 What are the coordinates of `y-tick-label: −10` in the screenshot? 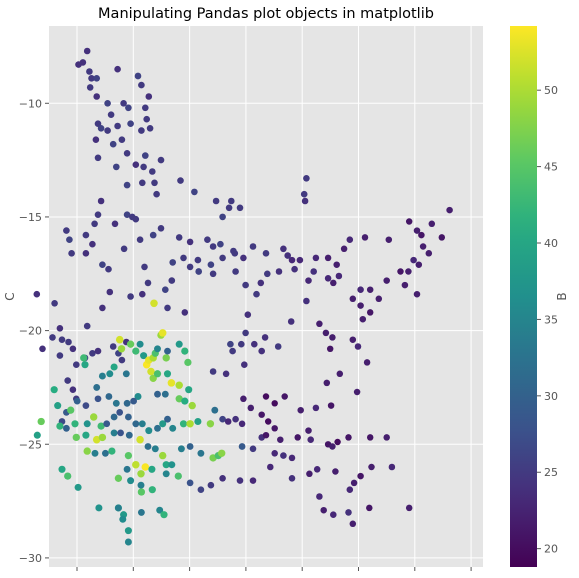 It's located at (30, 103).